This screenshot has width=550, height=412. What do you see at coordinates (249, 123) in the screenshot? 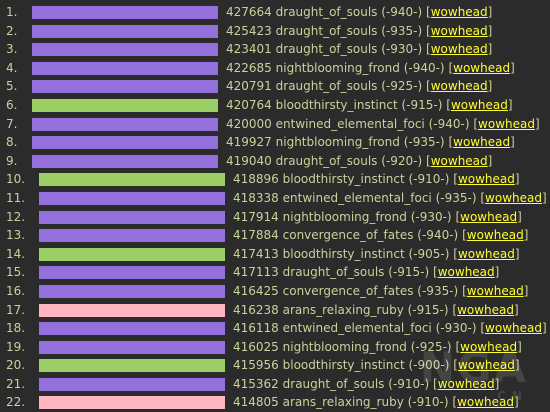
I see `sim-score: 420000` at bounding box center [249, 123].